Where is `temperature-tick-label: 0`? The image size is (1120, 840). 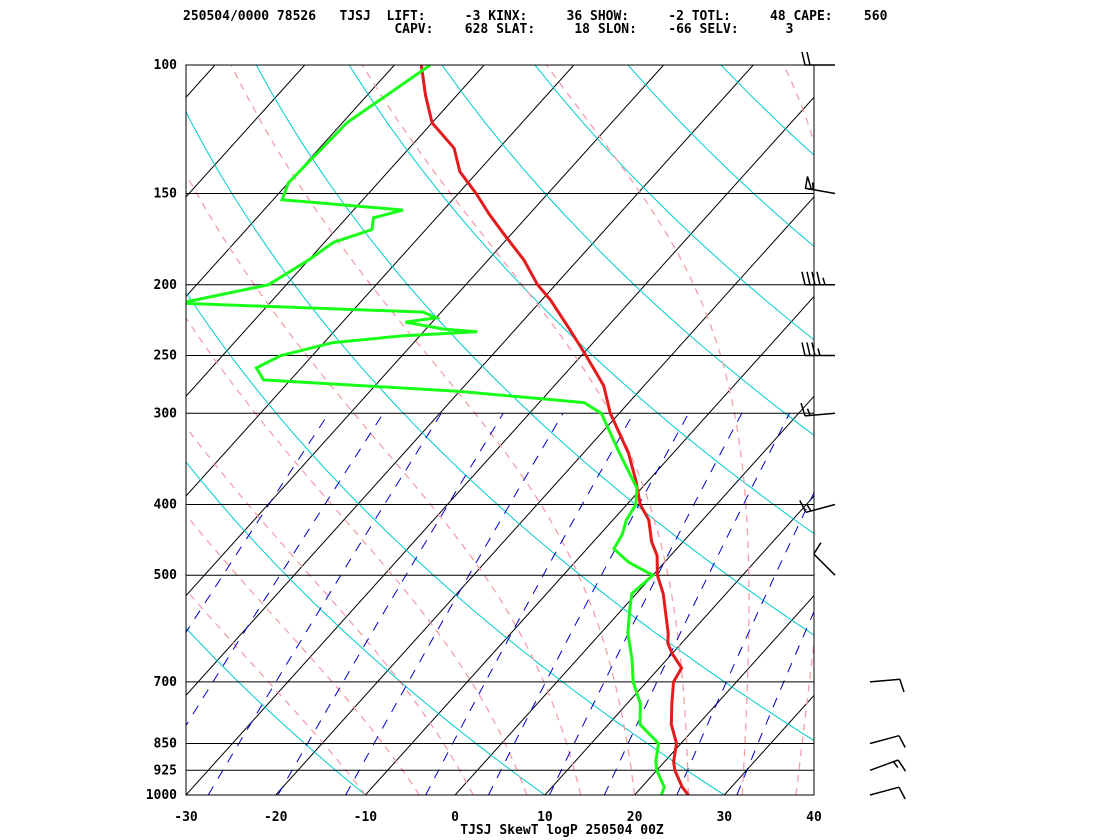
temperature-tick-label: 0 is located at coordinates (455, 817).